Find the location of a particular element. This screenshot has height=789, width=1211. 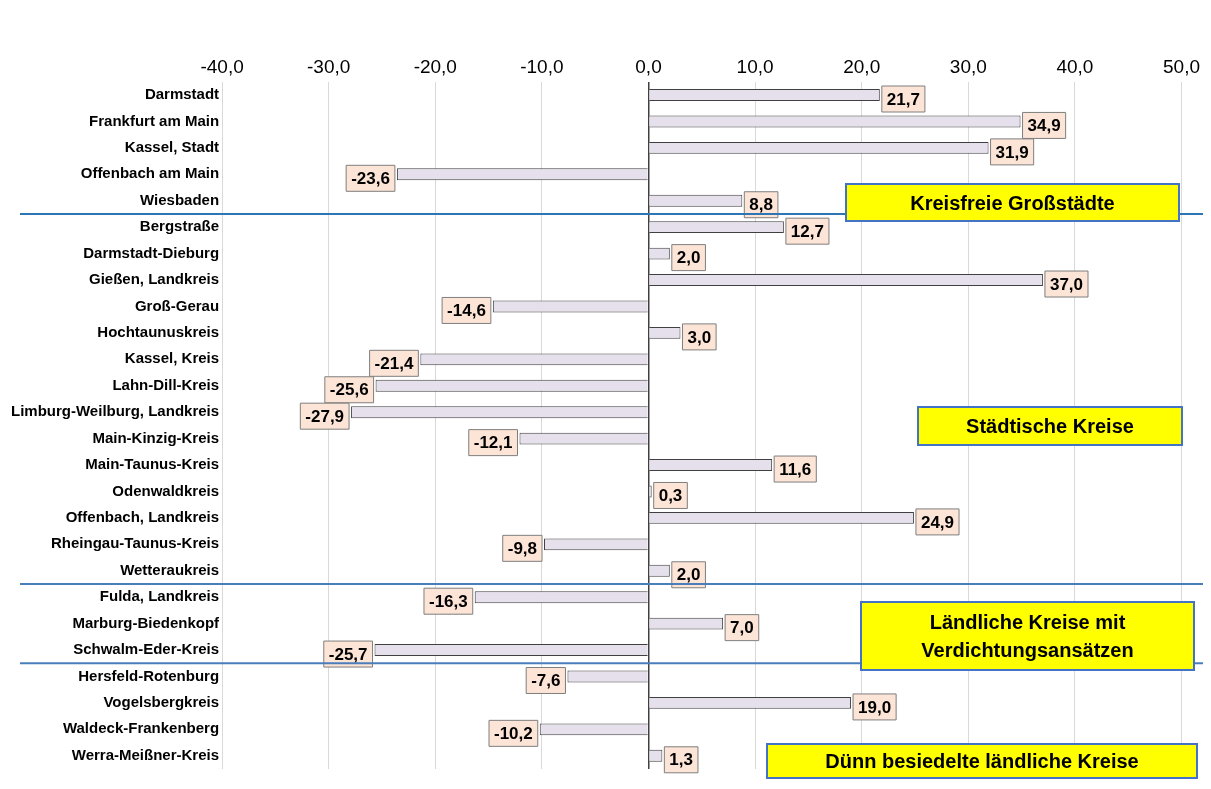

y-tick-label: Main-Kinzig-Kreis is located at coordinates (156, 437).